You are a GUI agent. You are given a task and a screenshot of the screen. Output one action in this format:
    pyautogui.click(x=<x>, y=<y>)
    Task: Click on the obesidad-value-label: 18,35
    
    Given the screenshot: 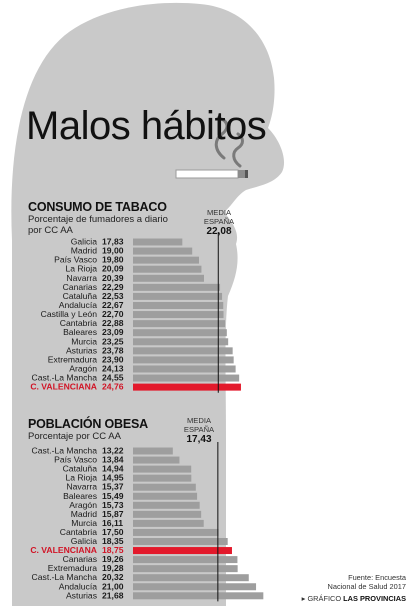 What is the action you would take?
    pyautogui.click(x=113, y=541)
    